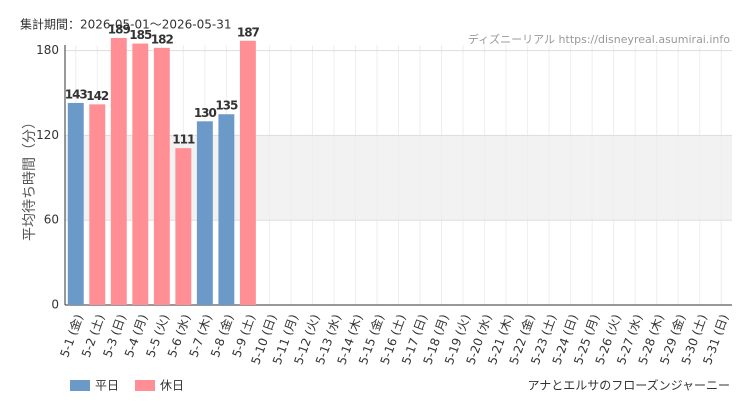 This screenshot has height=410, width=750. What do you see at coordinates (628, 385) in the screenshot?
I see `footer: アナとエルサのフローズンジャーニー` at bounding box center [628, 385].